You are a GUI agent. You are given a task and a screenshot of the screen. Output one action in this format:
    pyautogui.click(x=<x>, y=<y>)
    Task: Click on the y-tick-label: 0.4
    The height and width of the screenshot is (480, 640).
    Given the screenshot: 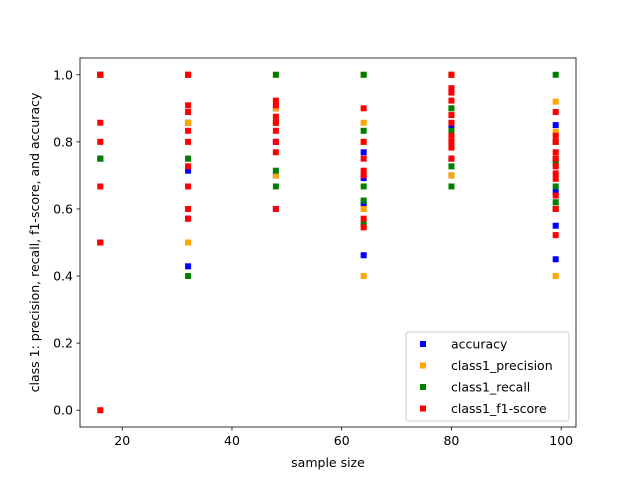 What is the action you would take?
    pyautogui.click(x=63, y=276)
    